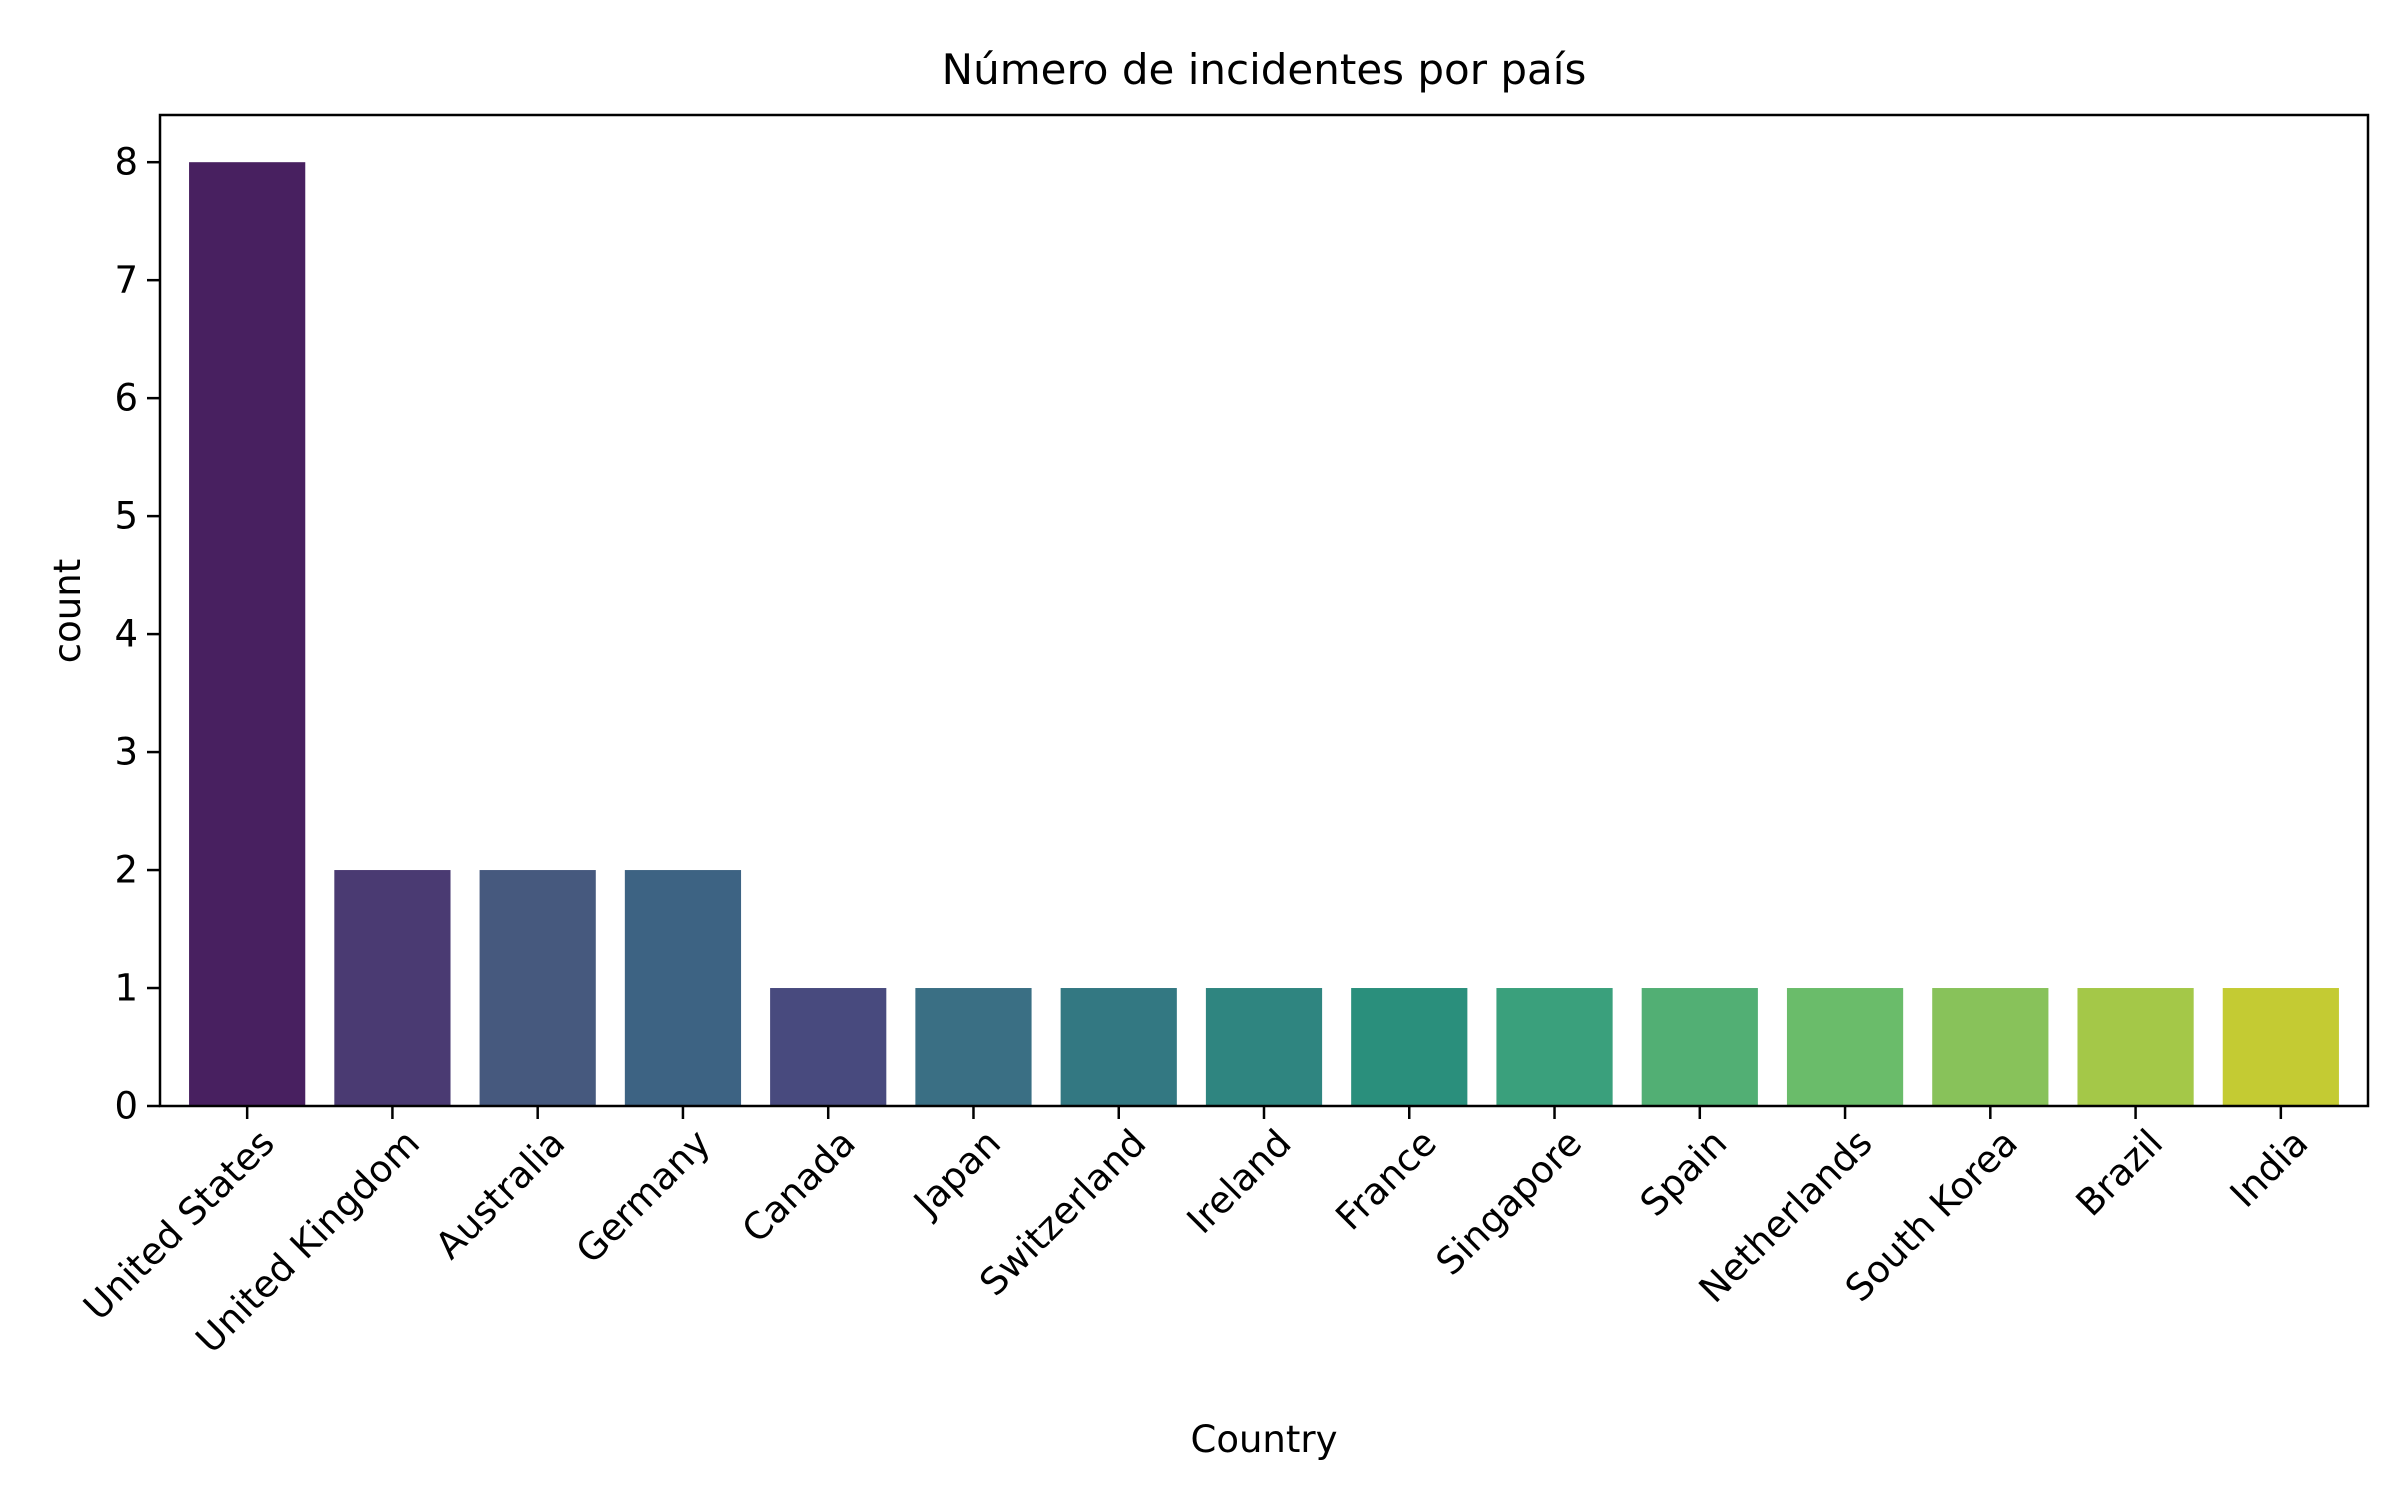  What do you see at coordinates (2119, 1172) in the screenshot?
I see `x-tick-label: Brazil` at bounding box center [2119, 1172].